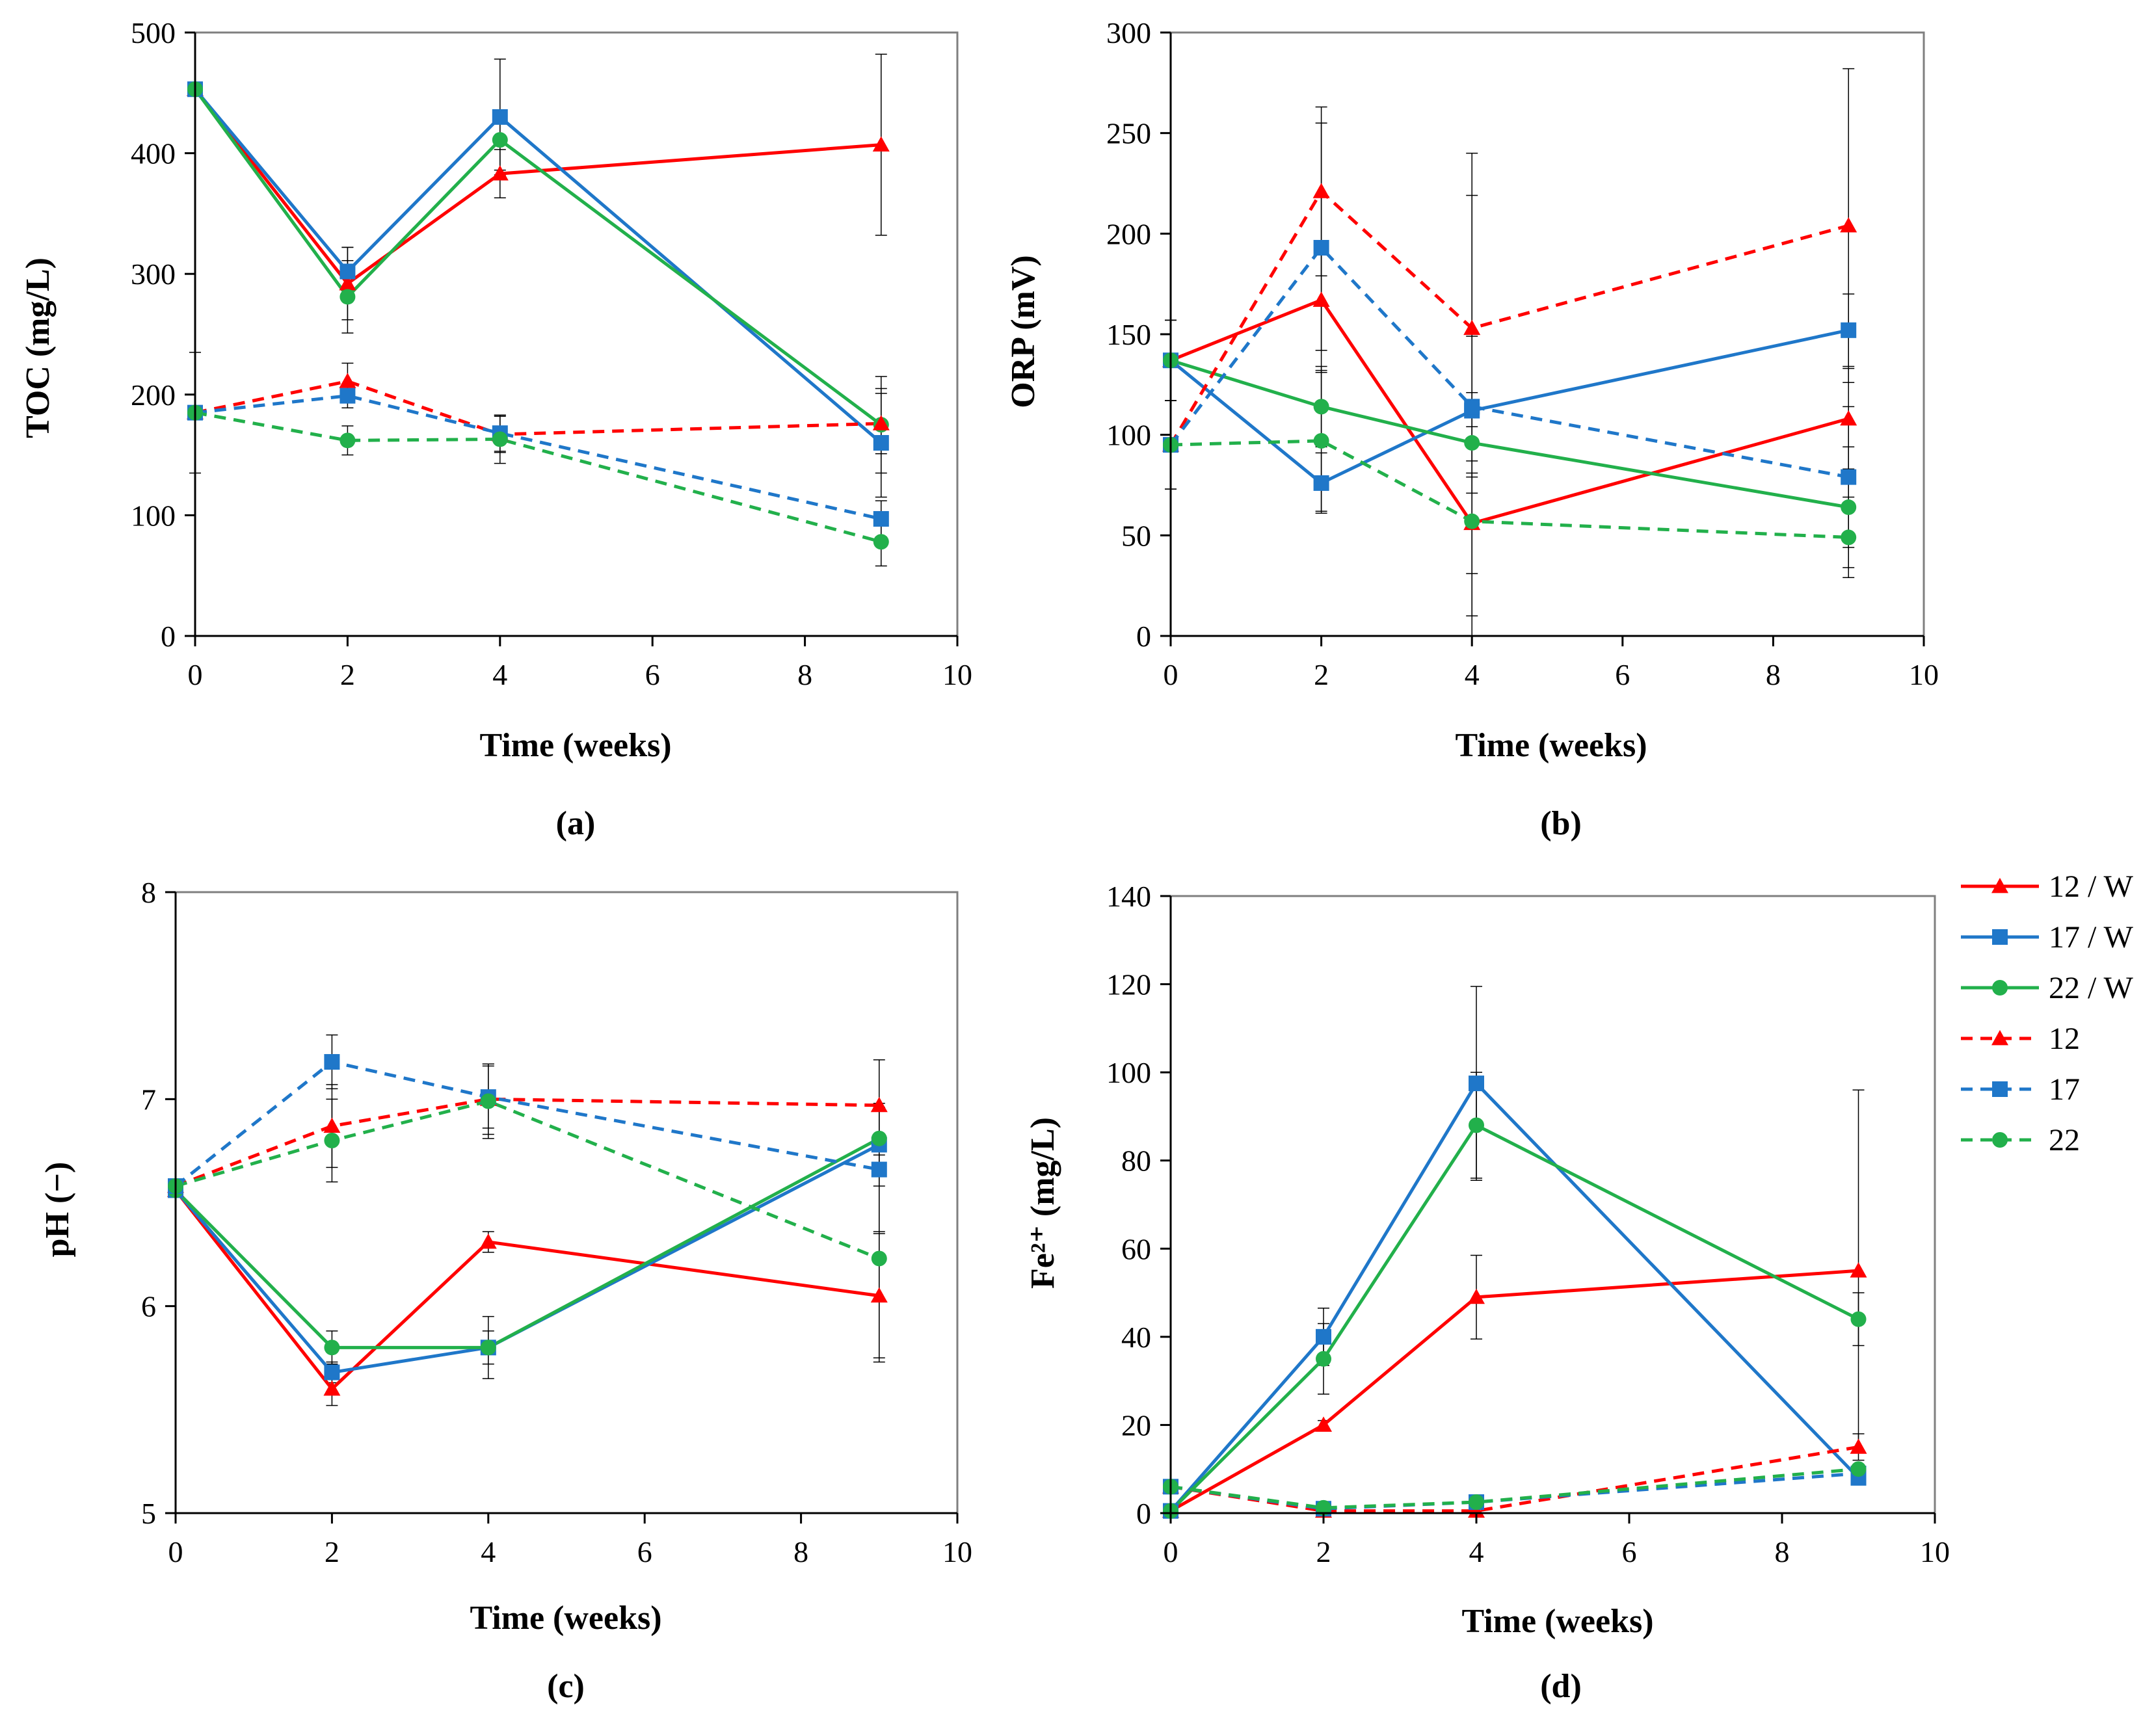 This screenshot has width=2156, height=1716. What do you see at coordinates (1128, 334) in the screenshot?
I see `y-tick-label: 150` at bounding box center [1128, 334].